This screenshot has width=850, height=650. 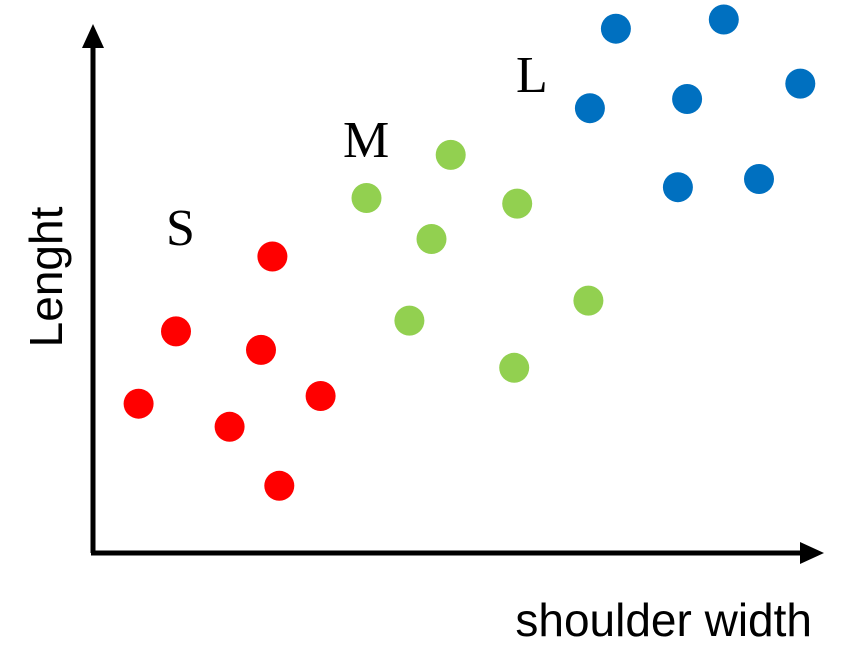 What do you see at coordinates (532, 75) in the screenshot?
I see `cluster-label-l: L` at bounding box center [532, 75].